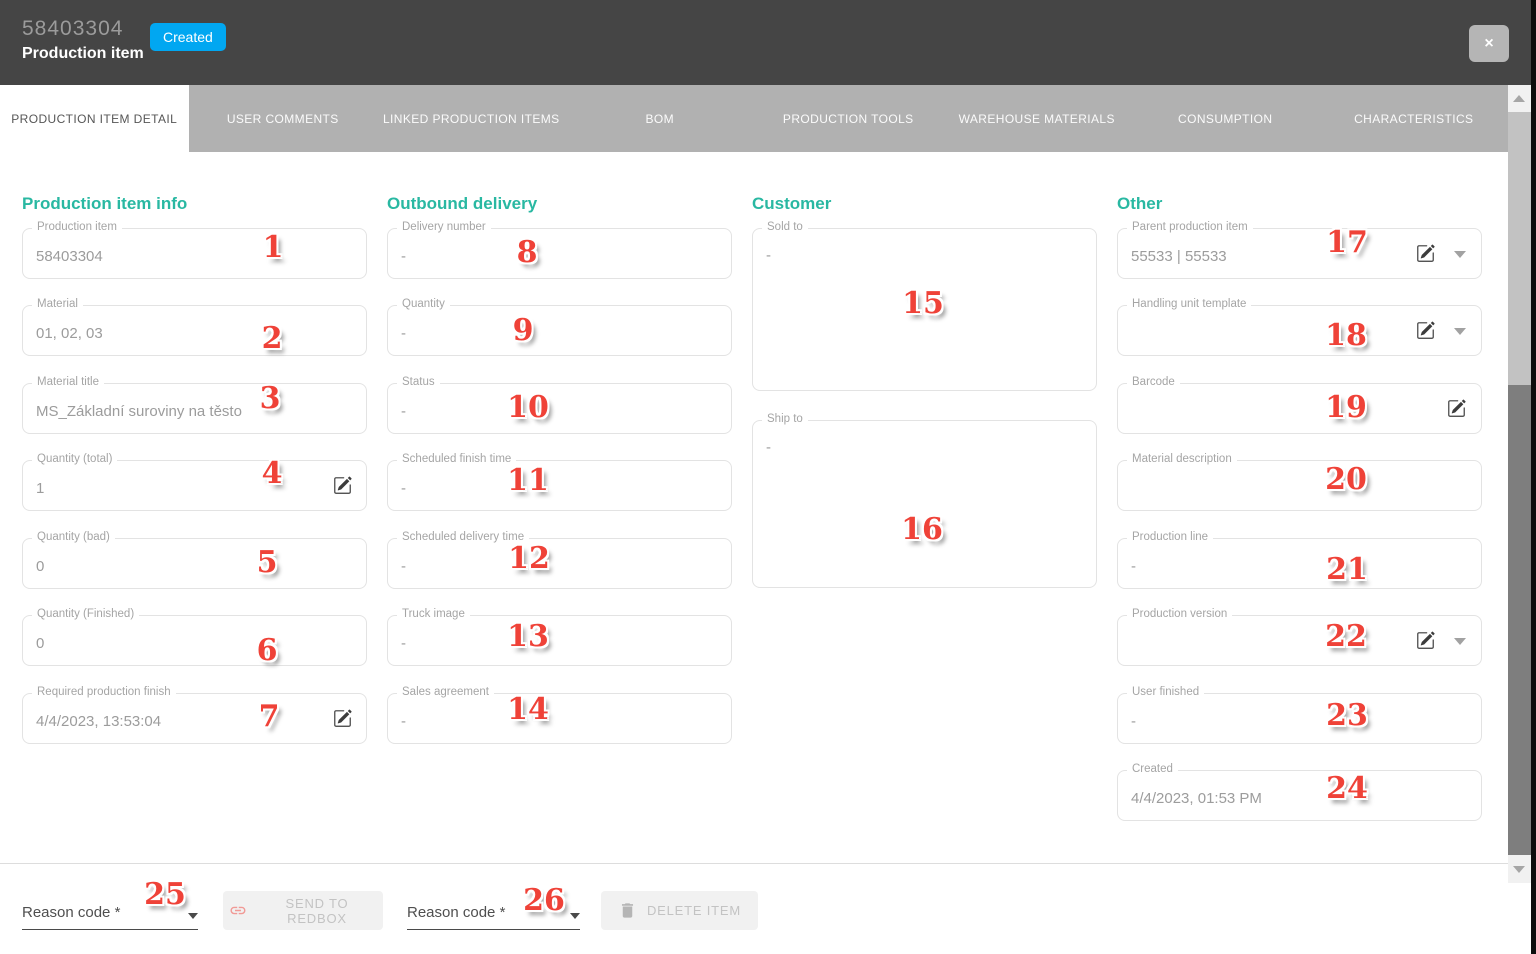 This screenshot has width=1536, height=954. What do you see at coordinates (528, 636) in the screenshot?
I see `annotation-number: 13` at bounding box center [528, 636].